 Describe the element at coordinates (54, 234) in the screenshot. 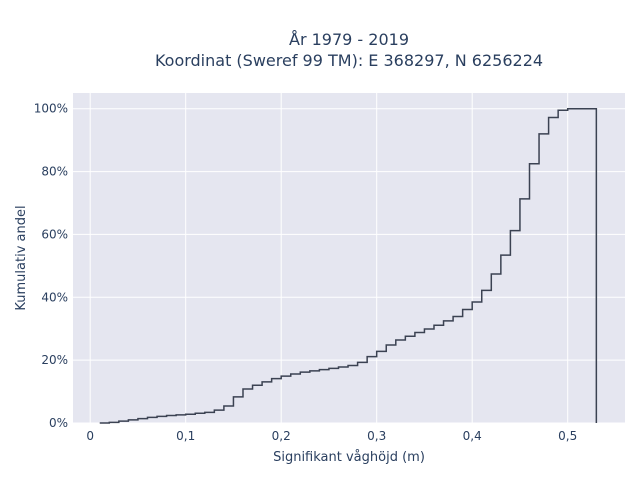

I see `y-tick-label: 60%` at that location.